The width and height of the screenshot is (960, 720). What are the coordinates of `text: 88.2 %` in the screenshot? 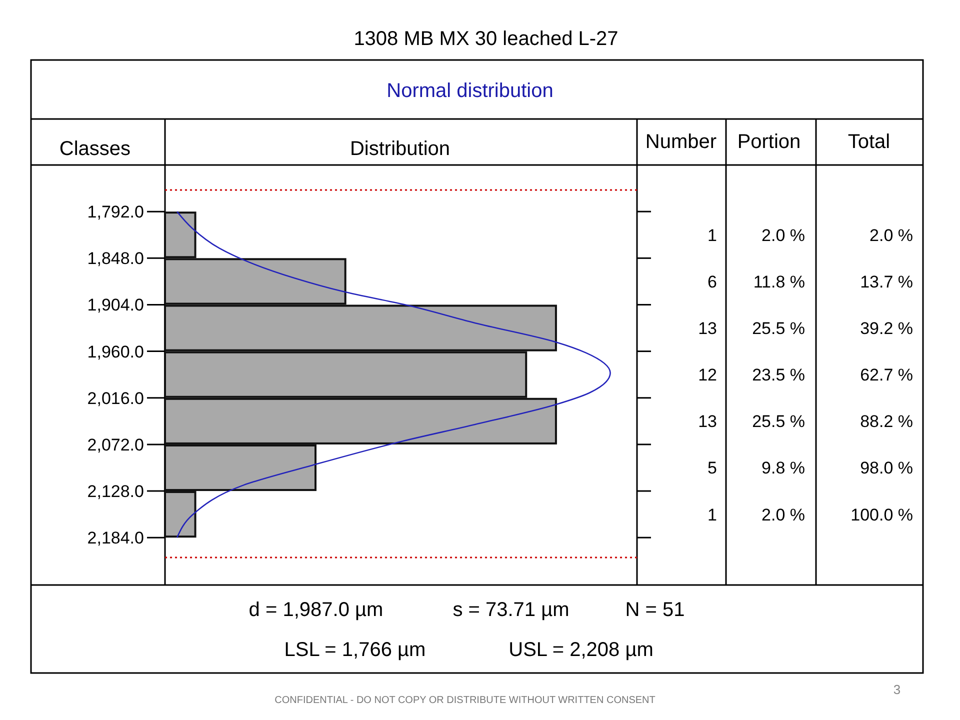 It's located at (886, 422).